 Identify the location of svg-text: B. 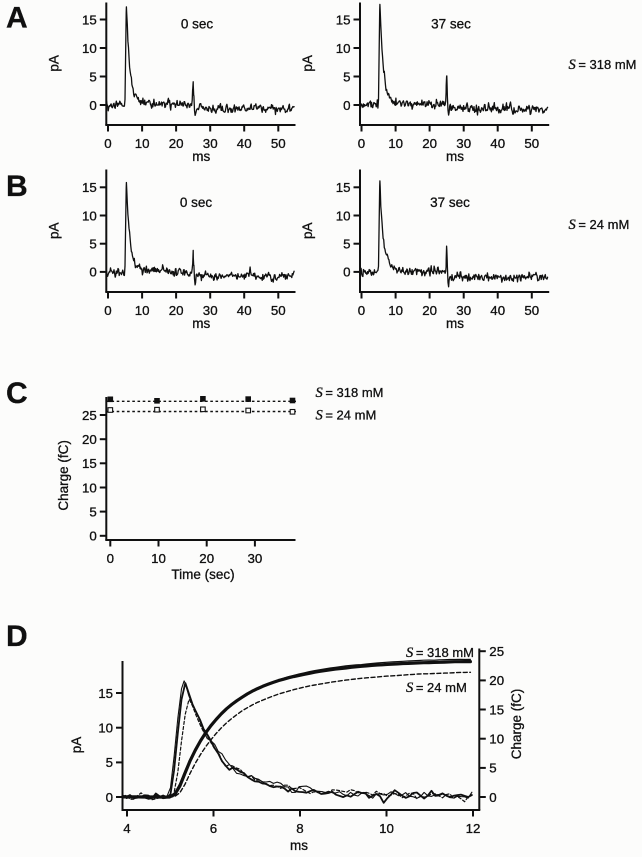
(17, 186).